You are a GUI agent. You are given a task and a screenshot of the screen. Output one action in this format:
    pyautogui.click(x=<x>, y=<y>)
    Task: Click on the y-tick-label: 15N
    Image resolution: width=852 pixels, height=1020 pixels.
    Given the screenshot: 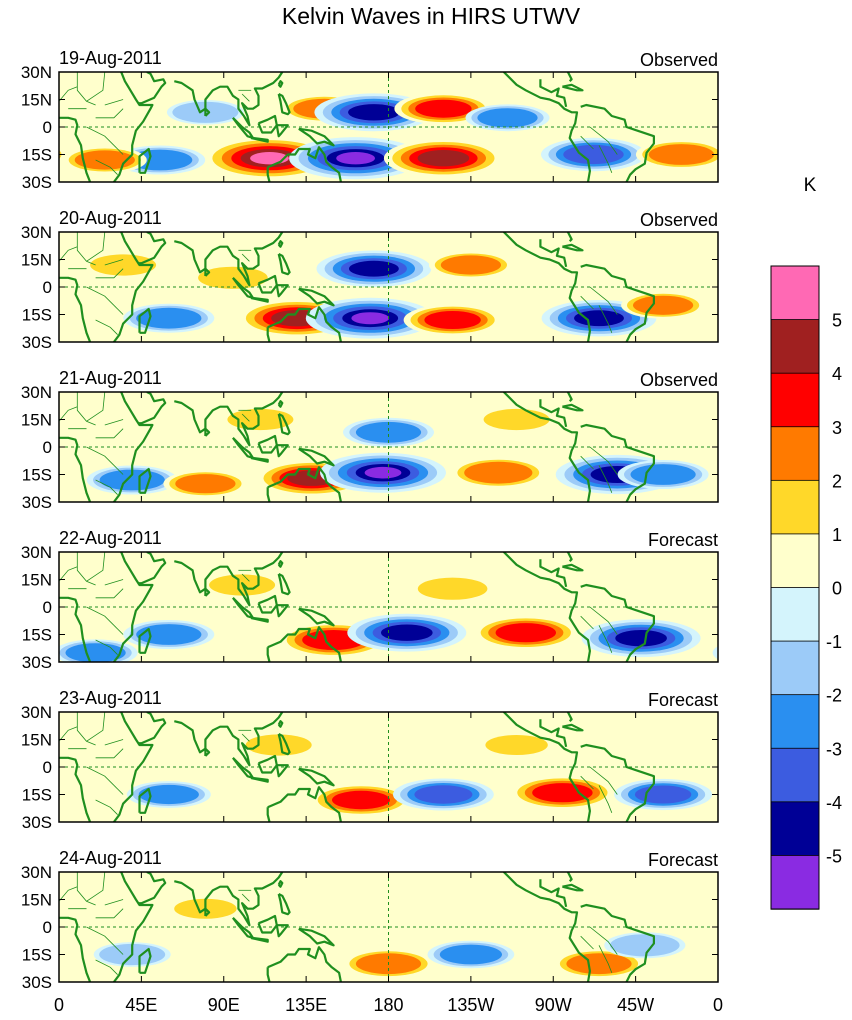 What is the action you would take?
    pyautogui.click(x=36, y=420)
    